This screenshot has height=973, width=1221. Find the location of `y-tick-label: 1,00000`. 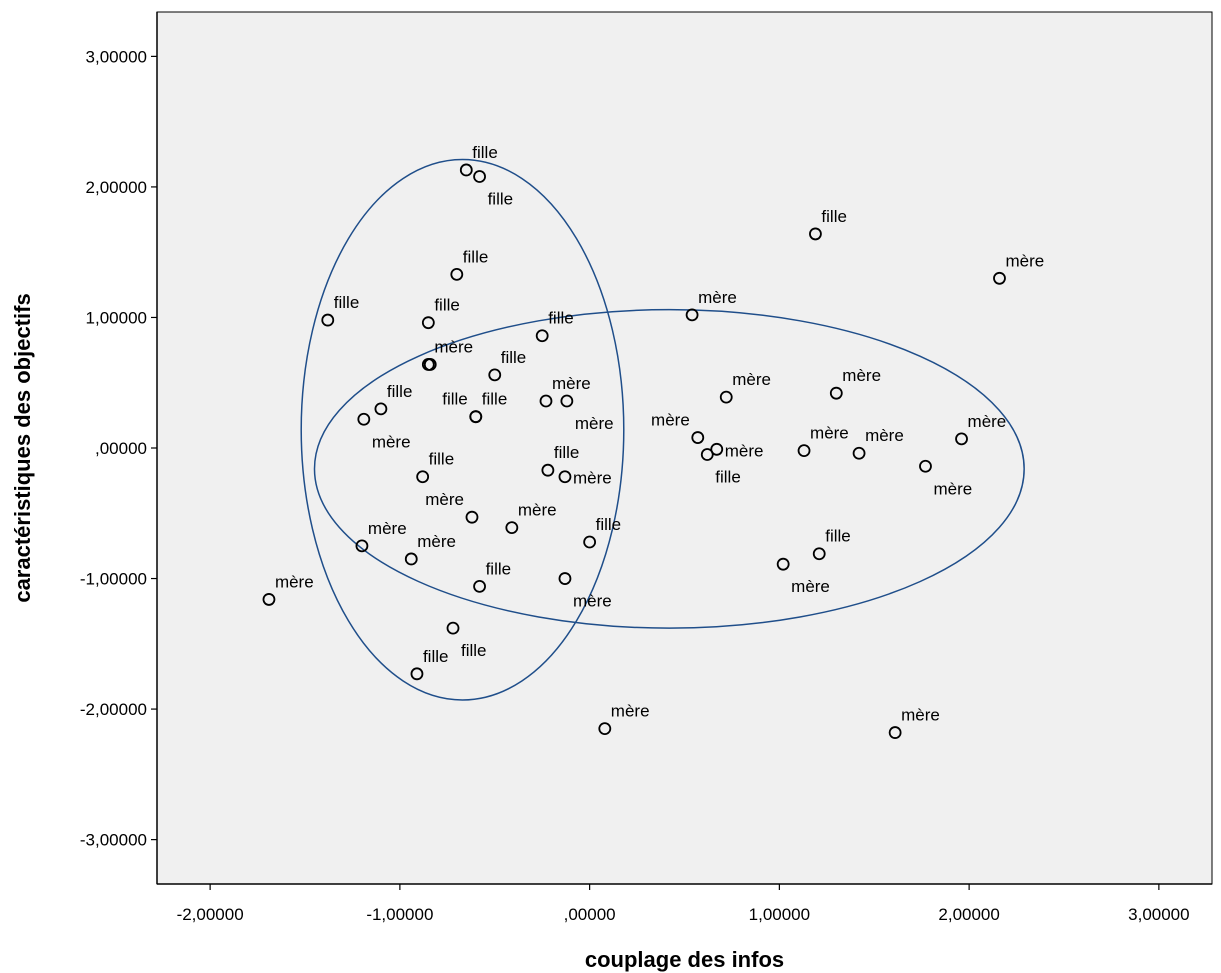

y-tick-label: 1,00000 is located at coordinates (116, 317).